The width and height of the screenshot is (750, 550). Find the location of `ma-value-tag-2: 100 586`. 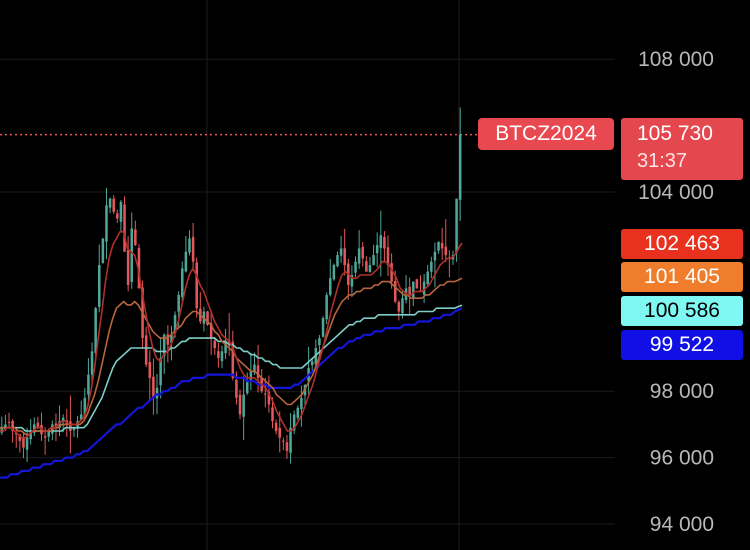

ma-value-tag-2: 100 586 is located at coordinates (682, 311).